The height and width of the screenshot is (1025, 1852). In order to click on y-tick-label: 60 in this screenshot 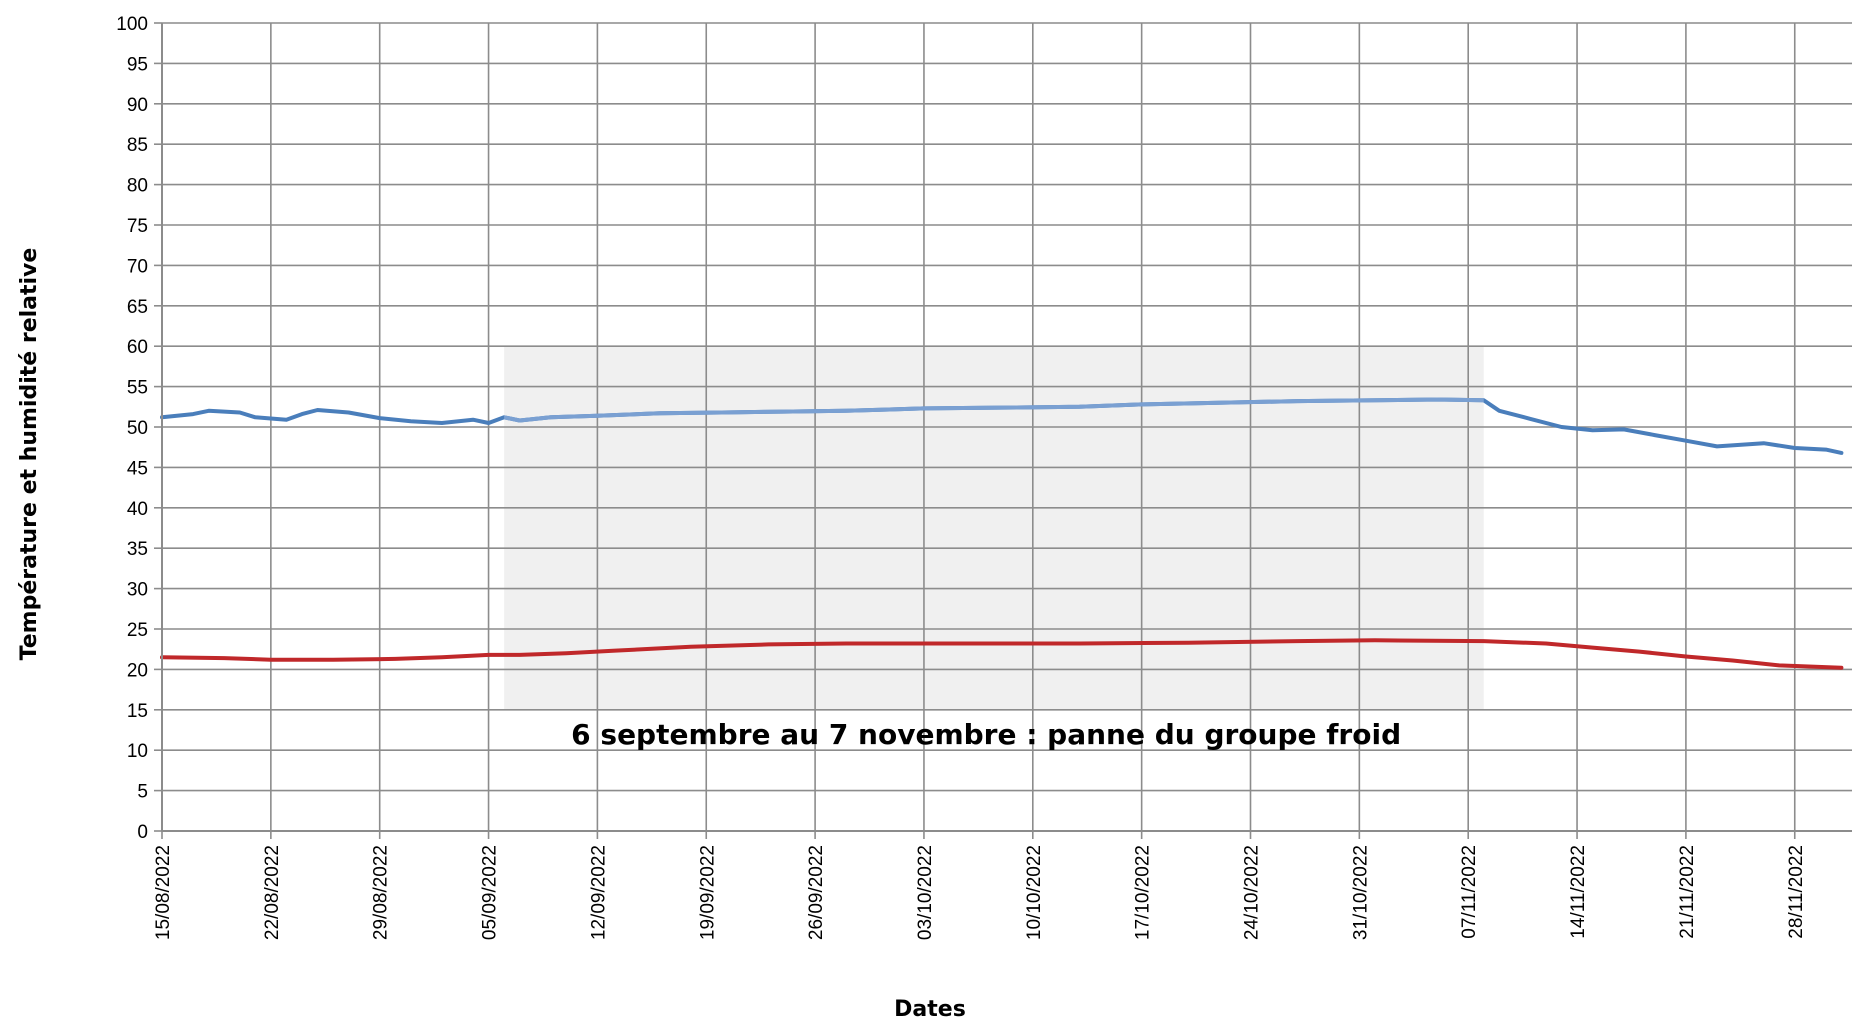, I will do `click(137, 347)`.